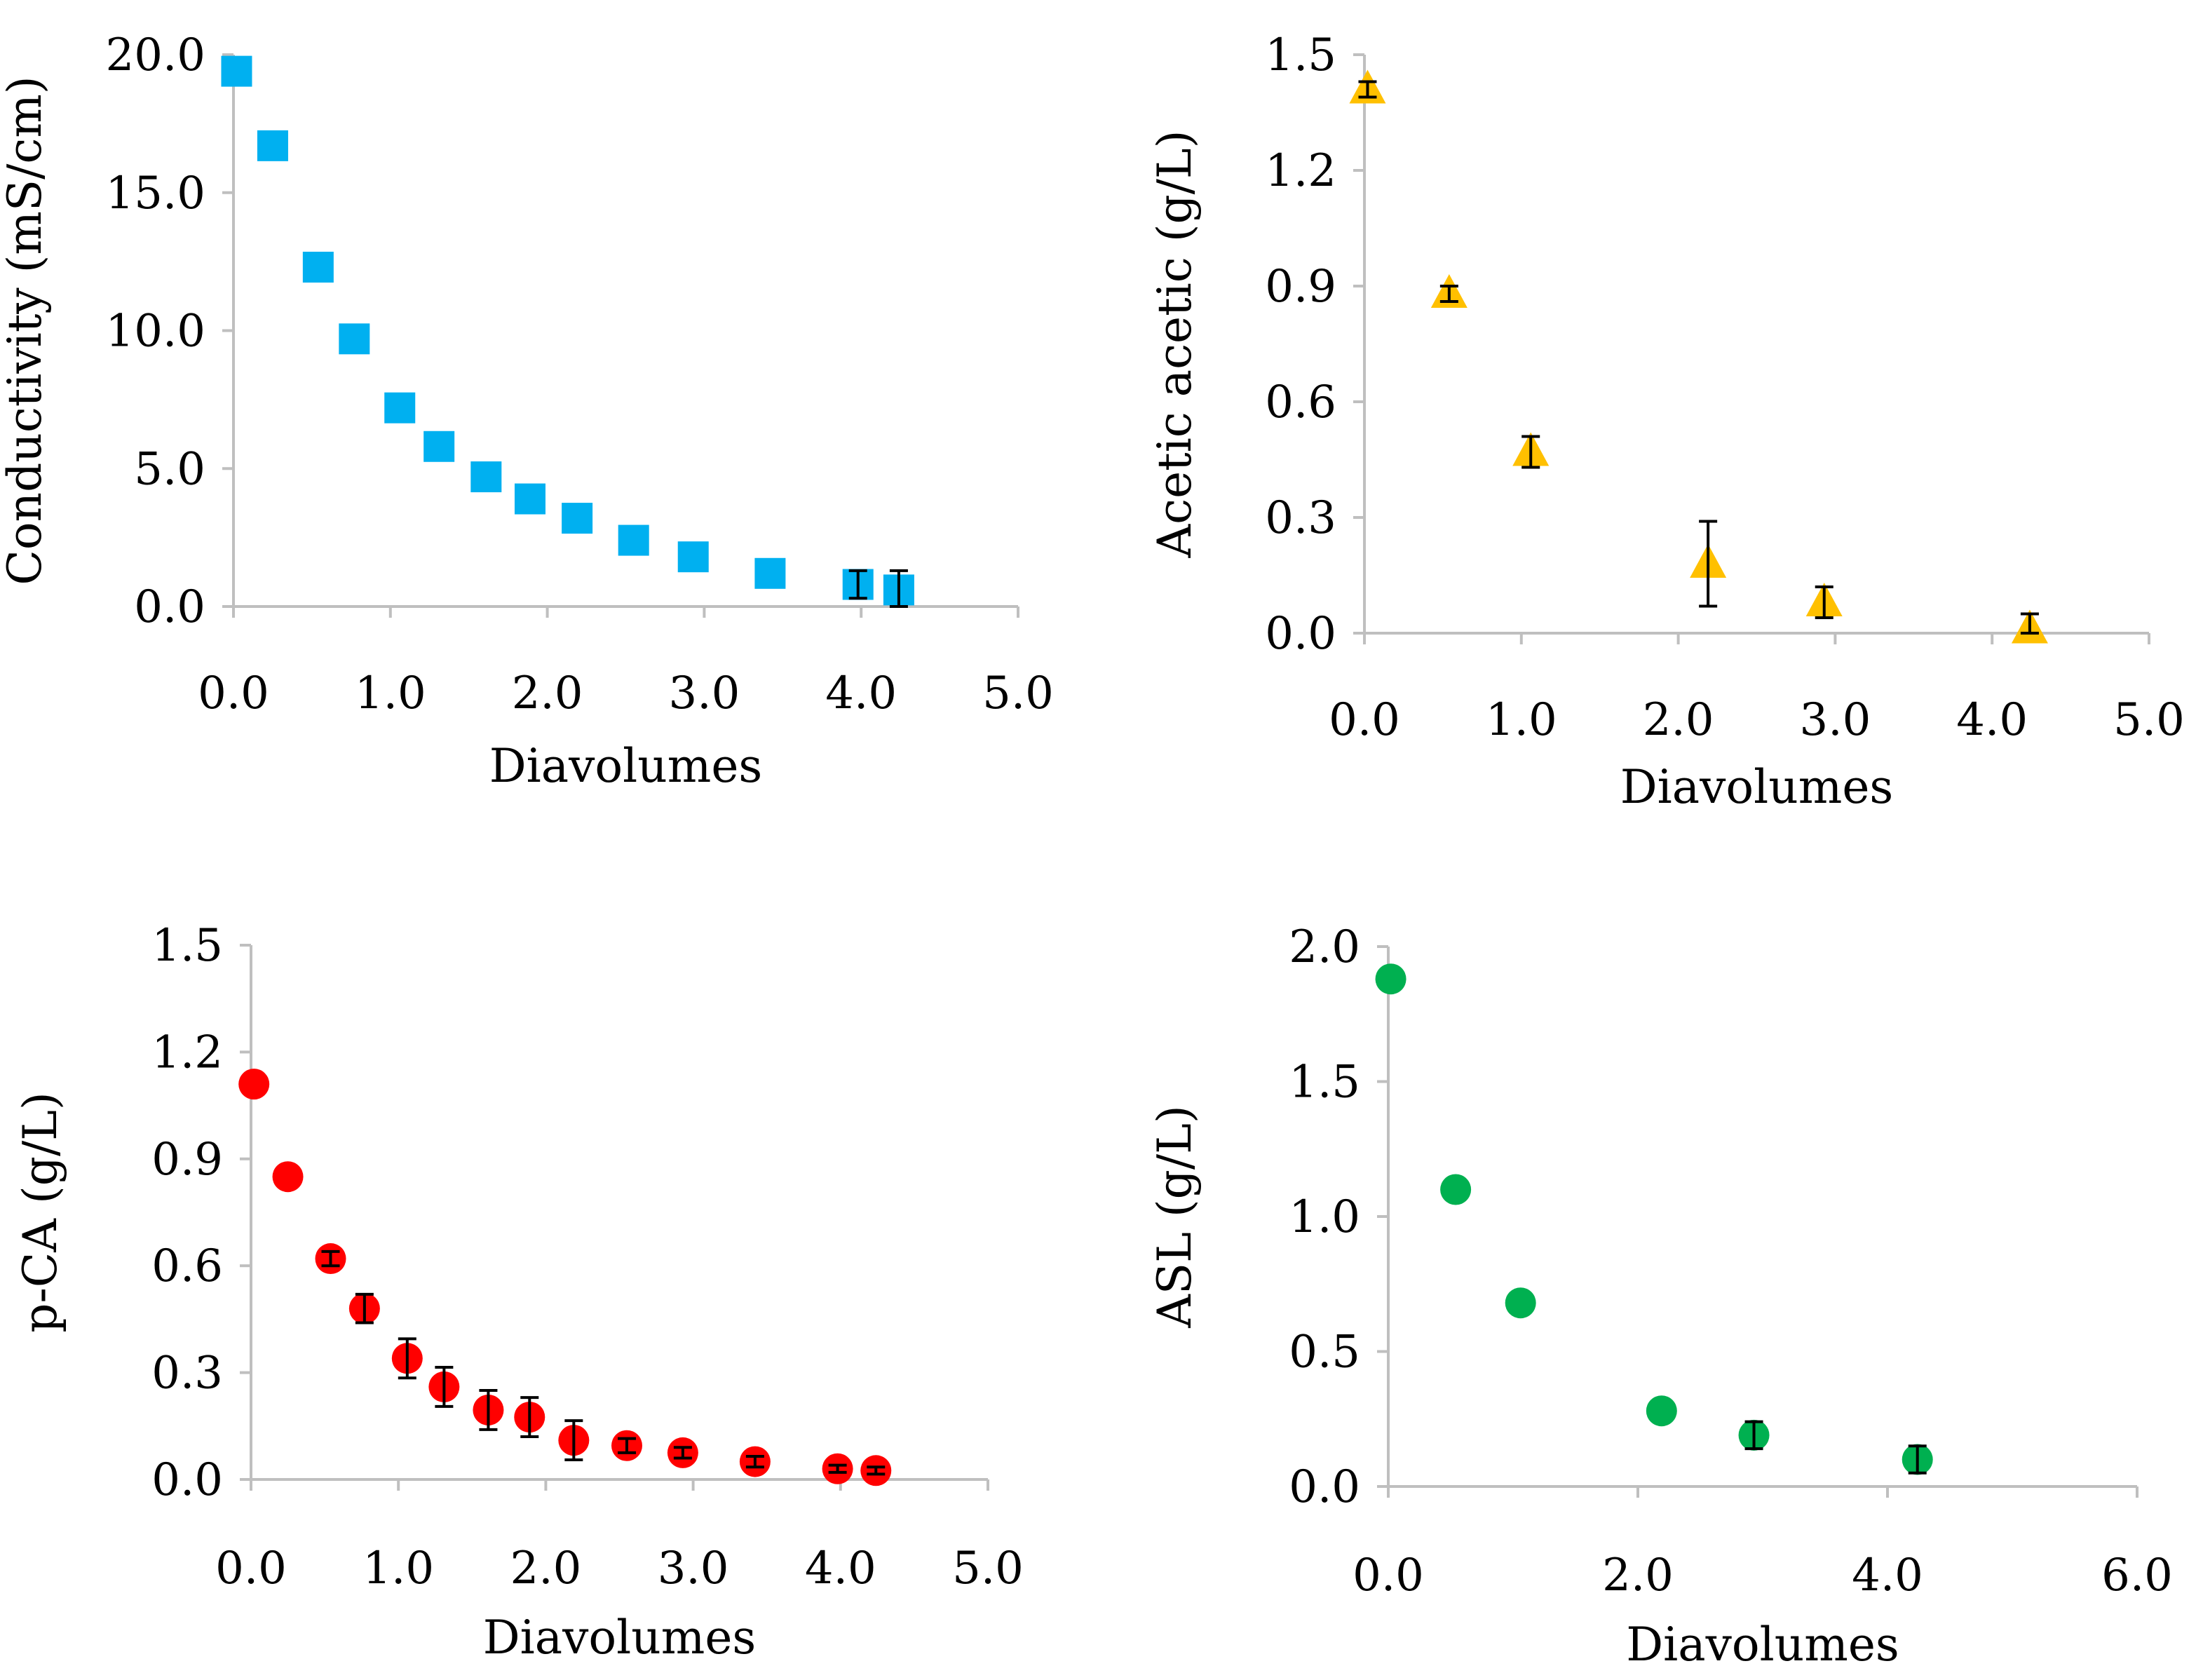 The image size is (2203, 1680). I want to click on y-axis-title: p-CA (g/L), so click(40, 1212).